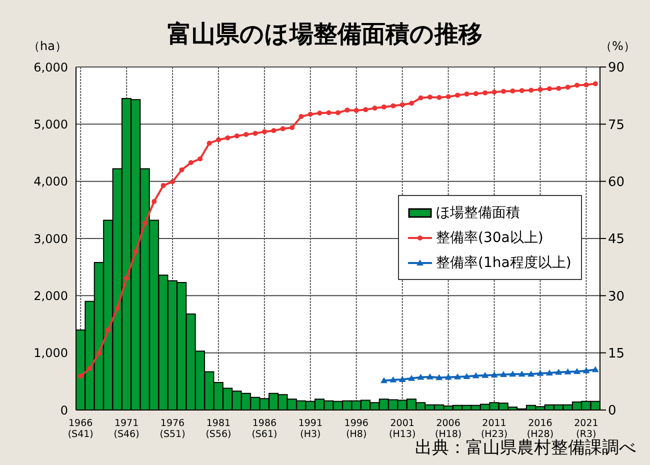 This screenshot has width=650, height=465. What do you see at coordinates (402, 429) in the screenshot?
I see `x-tick-label: 2001 (H13)` at bounding box center [402, 429].